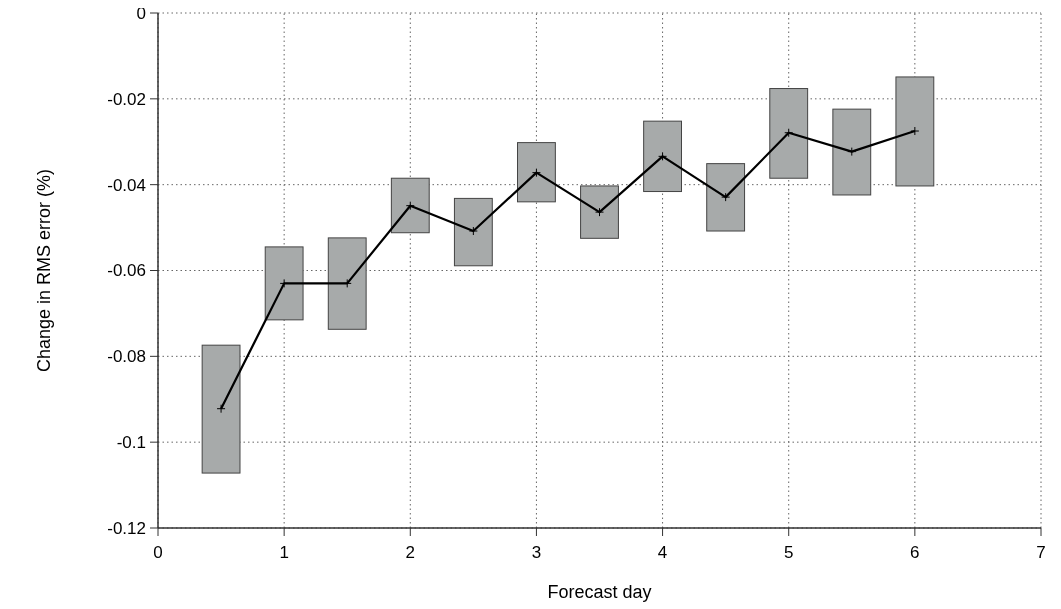  I want to click on y-axis-title: Change in RMS error (%), so click(44, 270).